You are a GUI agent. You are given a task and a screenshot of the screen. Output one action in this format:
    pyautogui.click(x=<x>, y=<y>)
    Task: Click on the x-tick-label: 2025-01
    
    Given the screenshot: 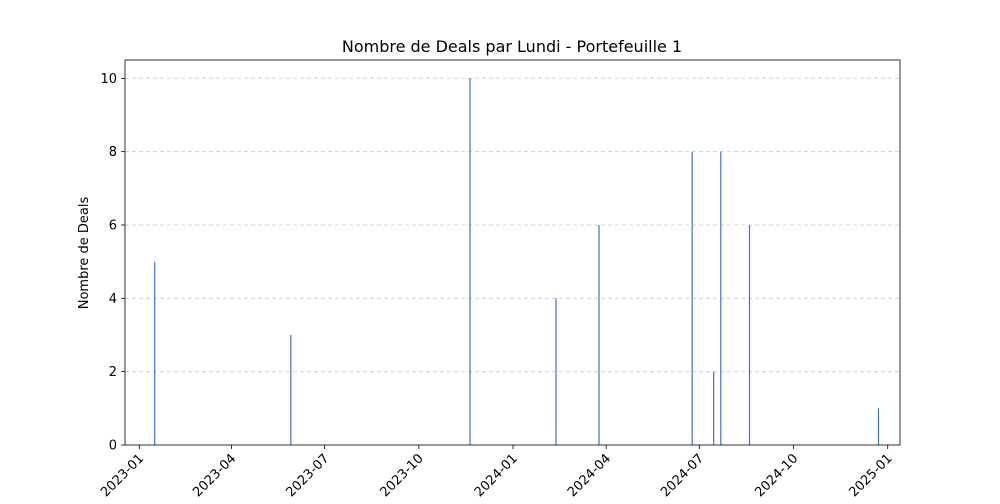 What is the action you would take?
    pyautogui.click(x=871, y=475)
    